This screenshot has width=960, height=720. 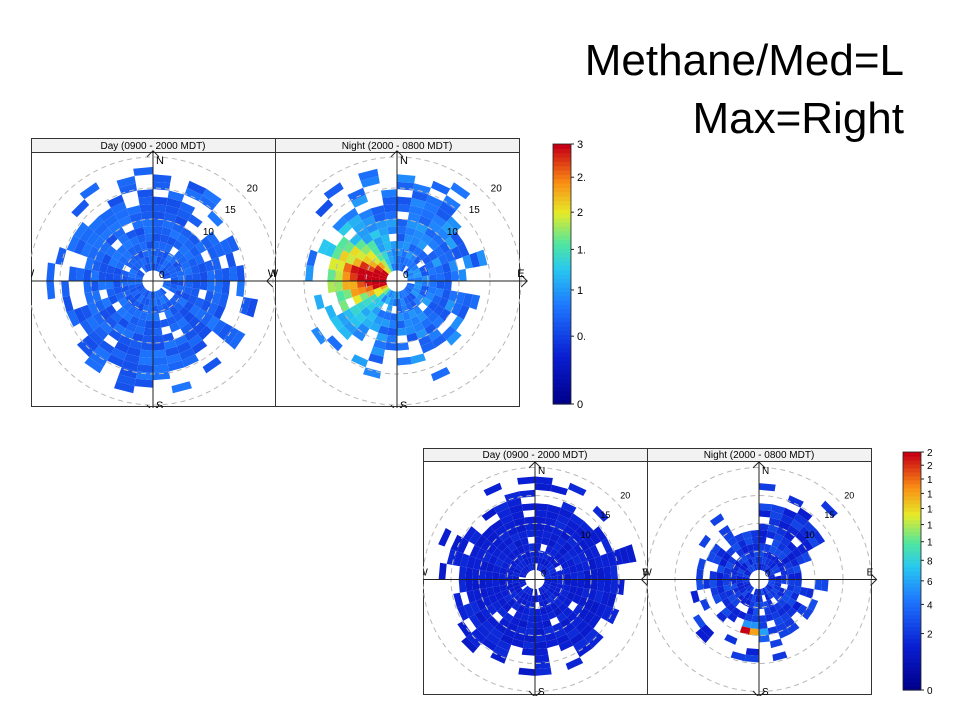 What do you see at coordinates (534, 455) in the screenshot?
I see `panel-title: Day (0900 - 2000 MDT)` at bounding box center [534, 455].